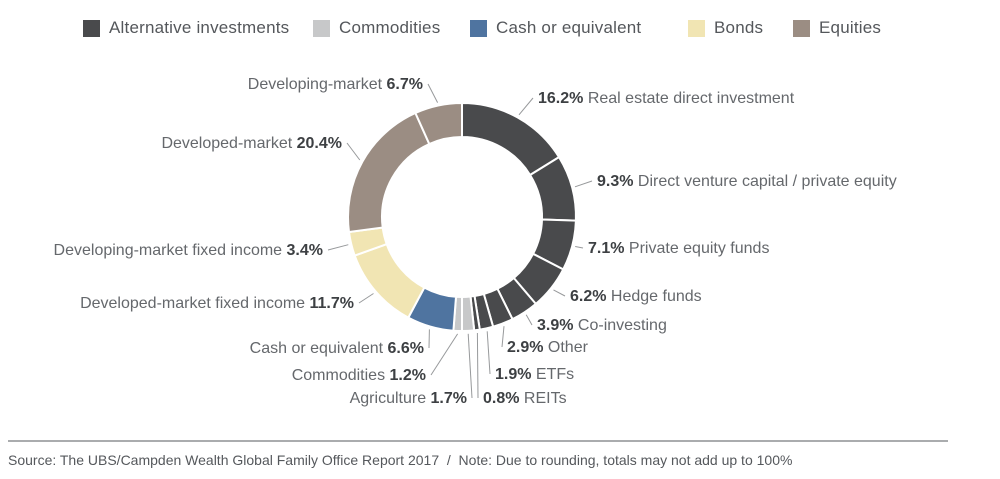  What do you see at coordinates (529, 320) in the screenshot?
I see `leader-line-co-investing` at bounding box center [529, 320].